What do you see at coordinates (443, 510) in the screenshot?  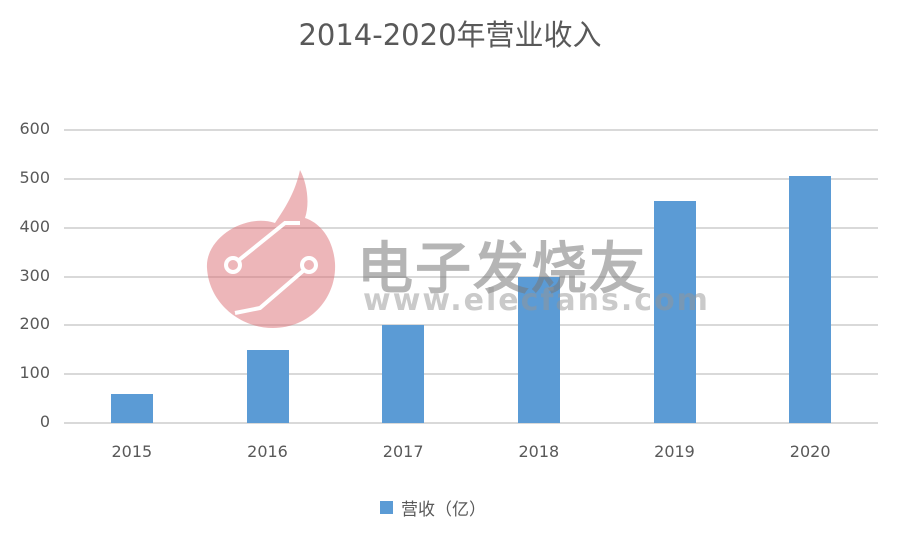 I see `legend-label: 营收（亿）` at bounding box center [443, 510].